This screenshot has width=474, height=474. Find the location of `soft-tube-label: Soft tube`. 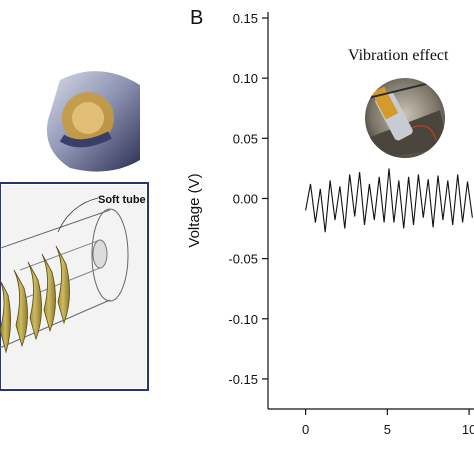

soft-tube-label: Soft tube is located at coordinates (122, 200).